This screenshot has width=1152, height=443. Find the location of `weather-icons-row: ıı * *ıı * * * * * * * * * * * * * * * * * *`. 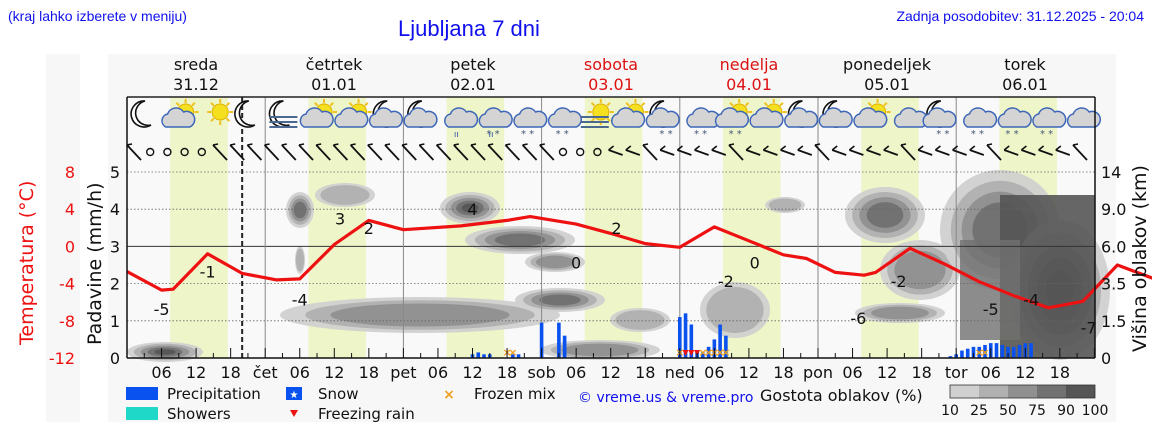

weather-icons-row: ıı * *ıı * * * * * * * * * * * * * * * * * * is located at coordinates (616, 119).